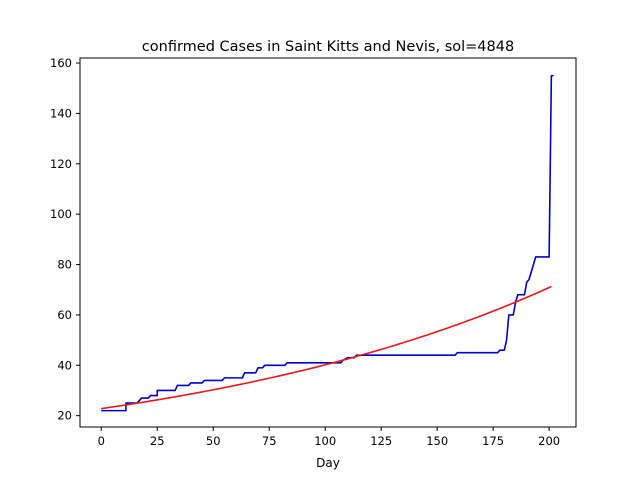  Describe the element at coordinates (64, 265) in the screenshot. I see `y-tick-label: 80` at that location.